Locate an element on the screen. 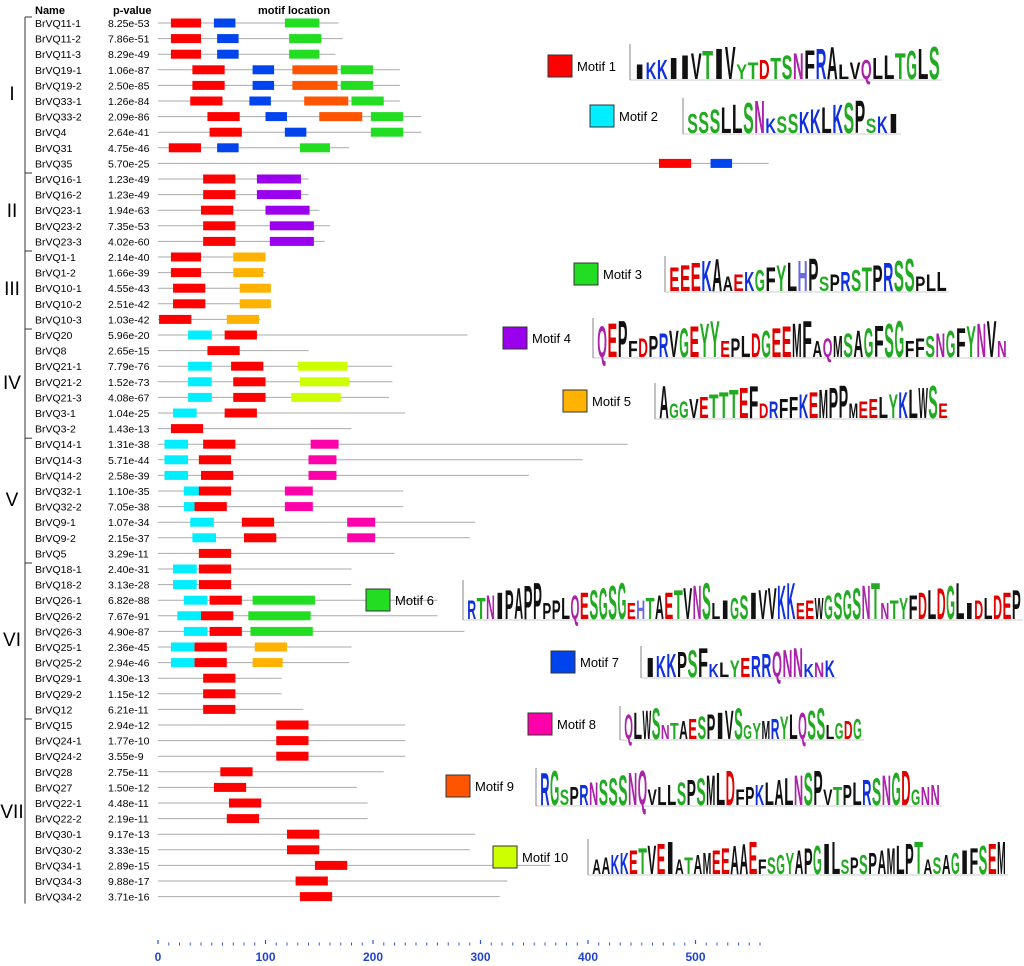 The height and width of the screenshot is (966, 1024). gene-name: BrVQ32-2 is located at coordinates (58, 508).